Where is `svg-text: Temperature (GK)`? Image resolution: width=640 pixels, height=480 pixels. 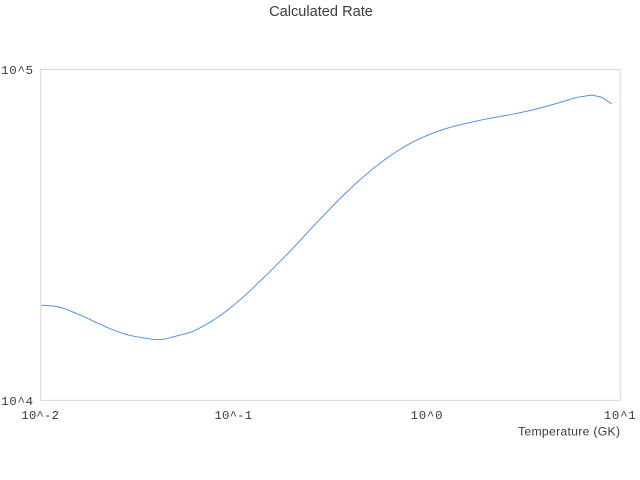 svg-text: Temperature (GK) is located at coordinates (569, 432).